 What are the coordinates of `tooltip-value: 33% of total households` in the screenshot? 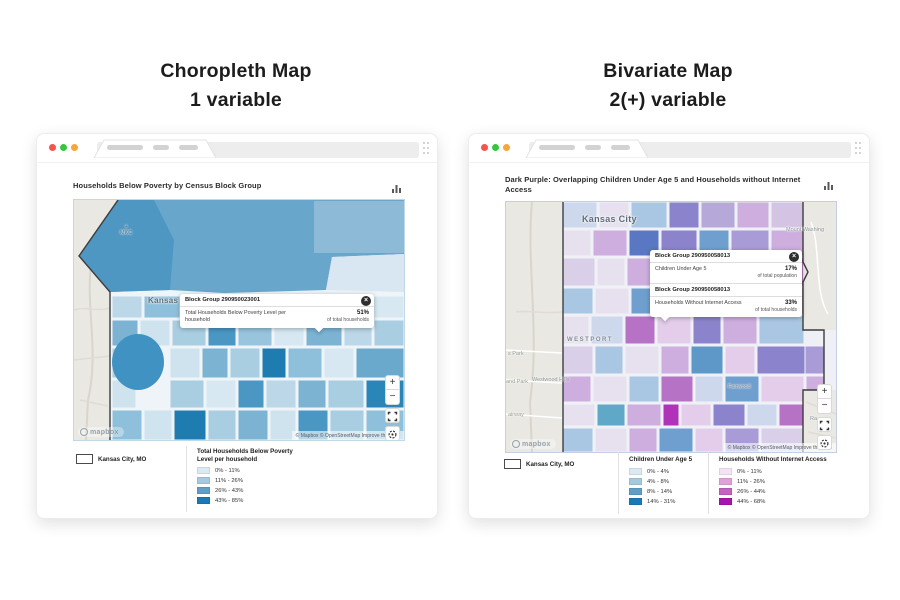 It's located at (776, 306).